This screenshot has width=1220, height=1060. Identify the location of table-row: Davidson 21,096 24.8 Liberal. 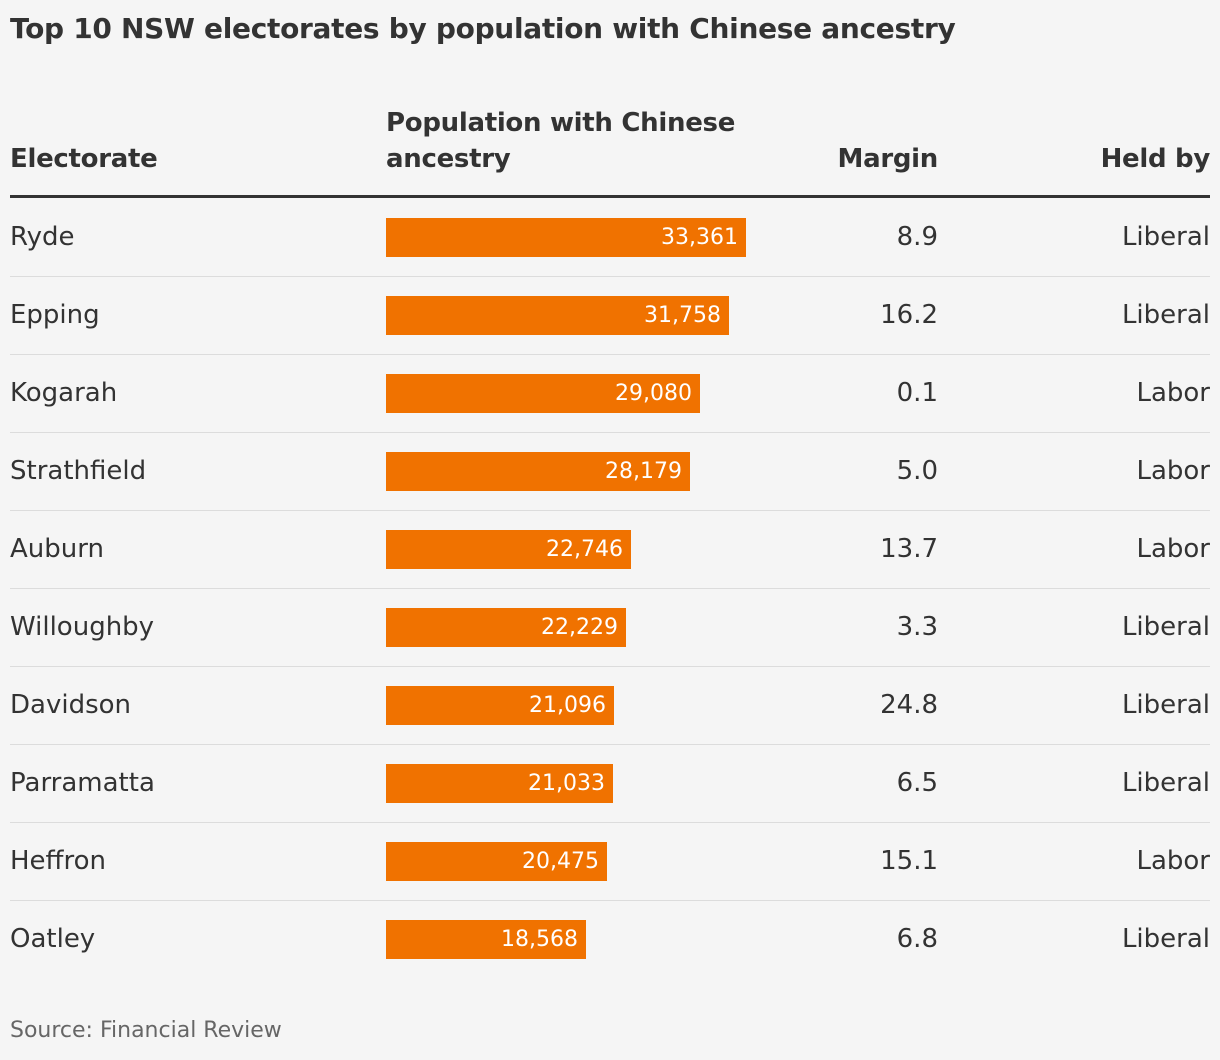
(610, 706).